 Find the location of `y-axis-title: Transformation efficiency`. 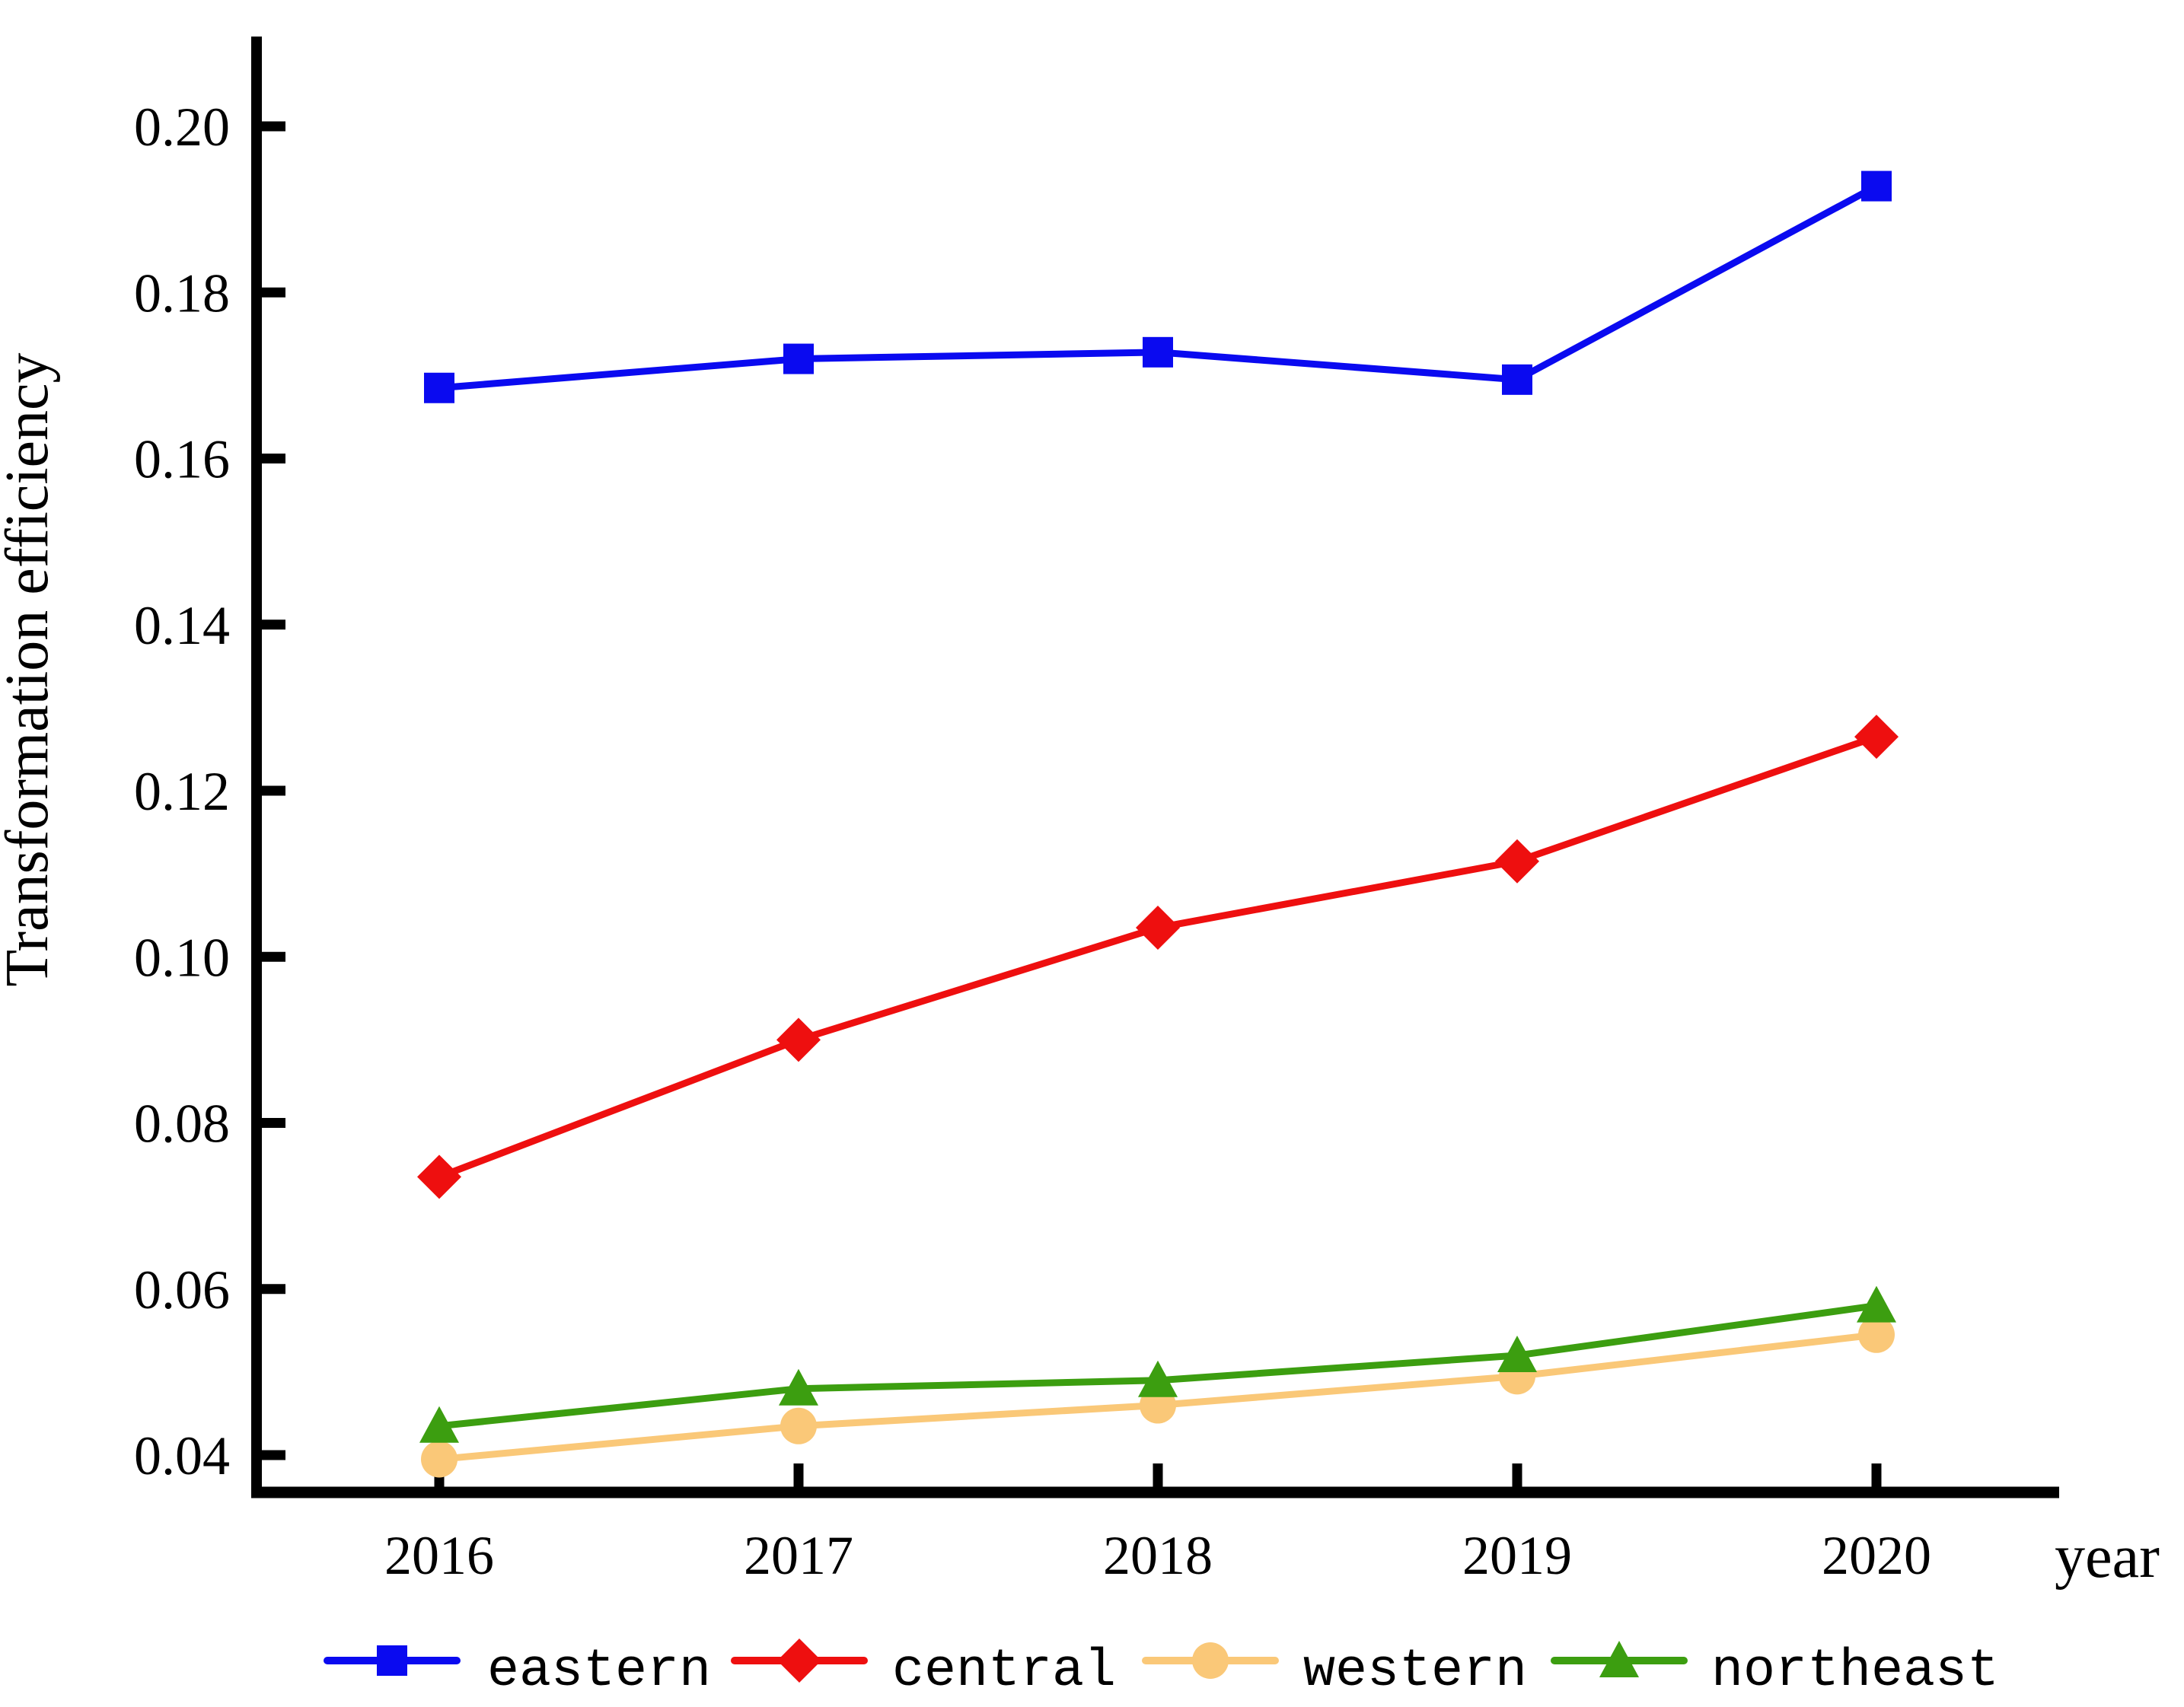

y-axis-title: Transformation efficiency is located at coordinates (30, 669).